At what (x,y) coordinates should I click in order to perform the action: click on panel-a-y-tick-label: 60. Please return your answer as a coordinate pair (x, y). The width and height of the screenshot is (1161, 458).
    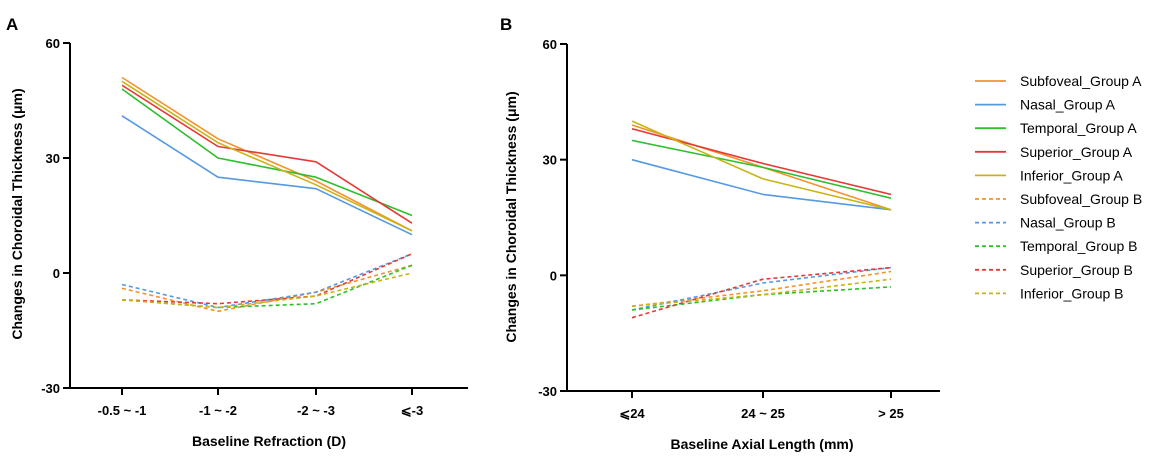
    Looking at the image, I should click on (53, 43).